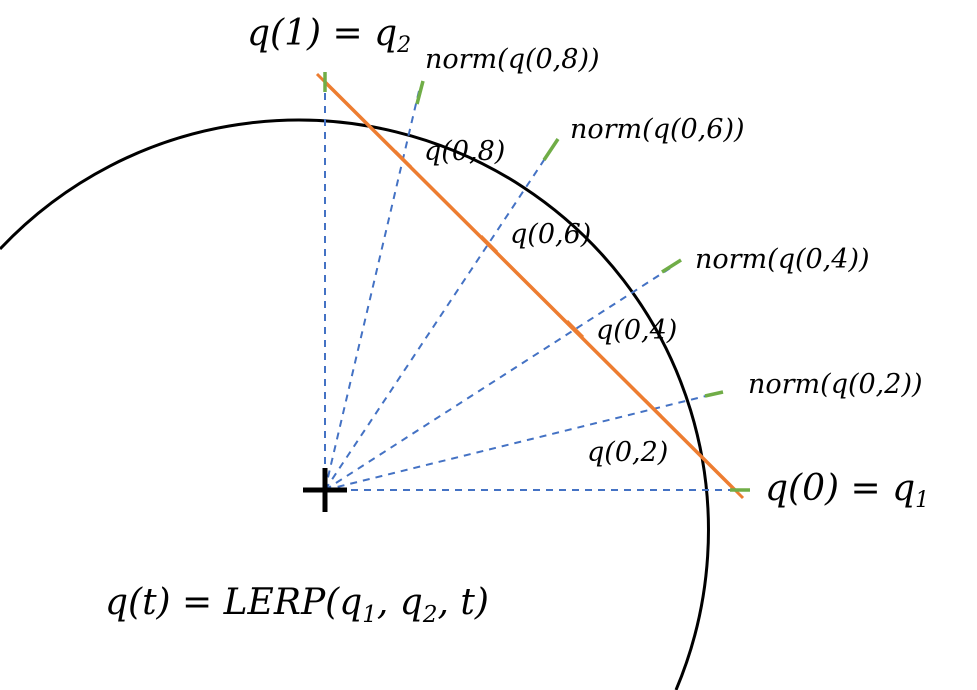 This screenshot has width=977, height=690. I want to click on label-q-t02: q(0,2), so click(627, 452).